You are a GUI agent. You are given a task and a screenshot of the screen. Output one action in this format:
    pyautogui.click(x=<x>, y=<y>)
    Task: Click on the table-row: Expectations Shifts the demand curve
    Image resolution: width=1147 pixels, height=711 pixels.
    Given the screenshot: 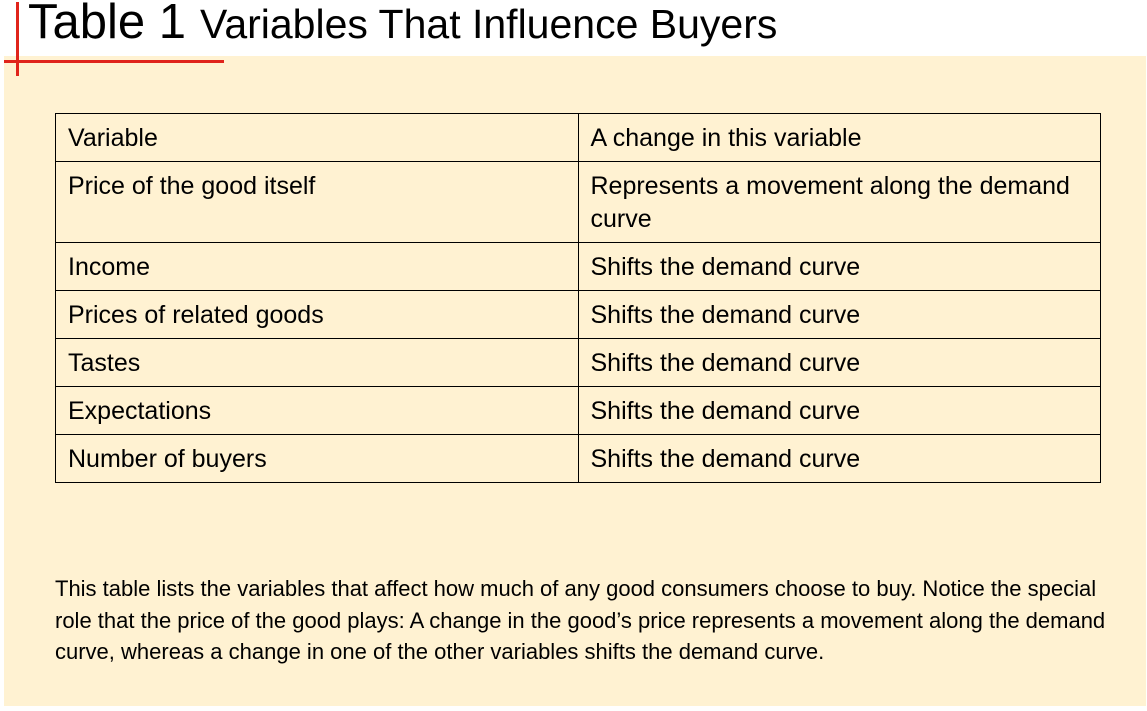 What is the action you would take?
    pyautogui.click(x=578, y=410)
    